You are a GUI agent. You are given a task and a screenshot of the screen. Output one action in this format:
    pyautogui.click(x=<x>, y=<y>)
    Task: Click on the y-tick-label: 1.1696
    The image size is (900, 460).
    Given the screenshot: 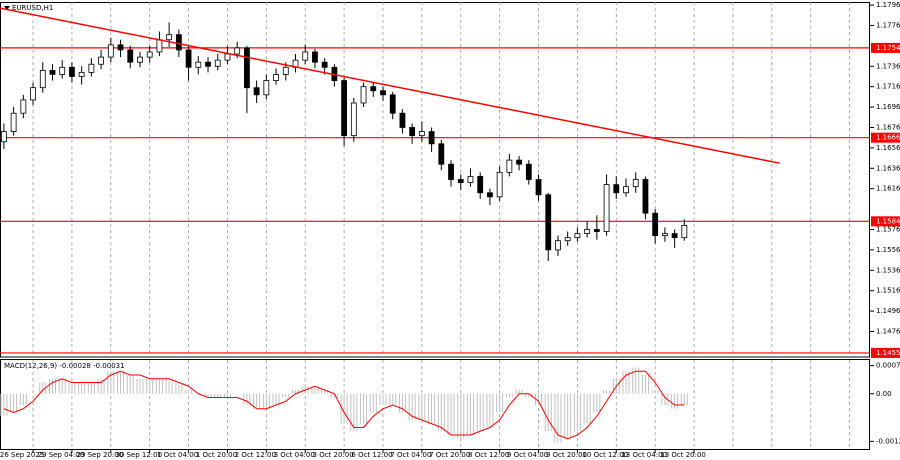 What is the action you would take?
    pyautogui.click(x=888, y=107)
    